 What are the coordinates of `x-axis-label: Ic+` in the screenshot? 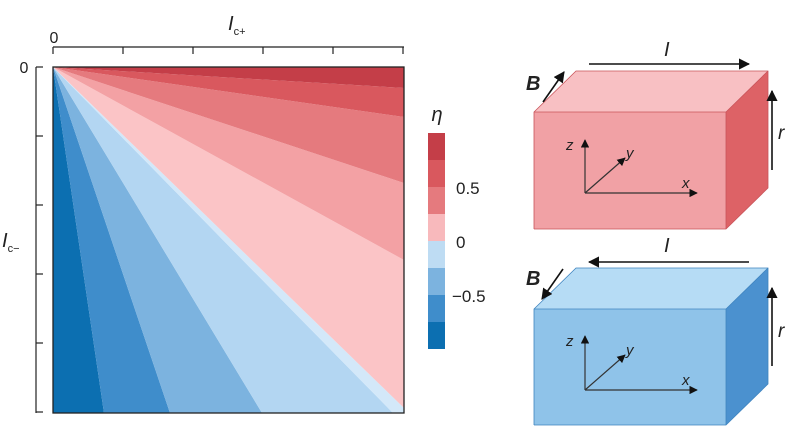 It's located at (237, 25).